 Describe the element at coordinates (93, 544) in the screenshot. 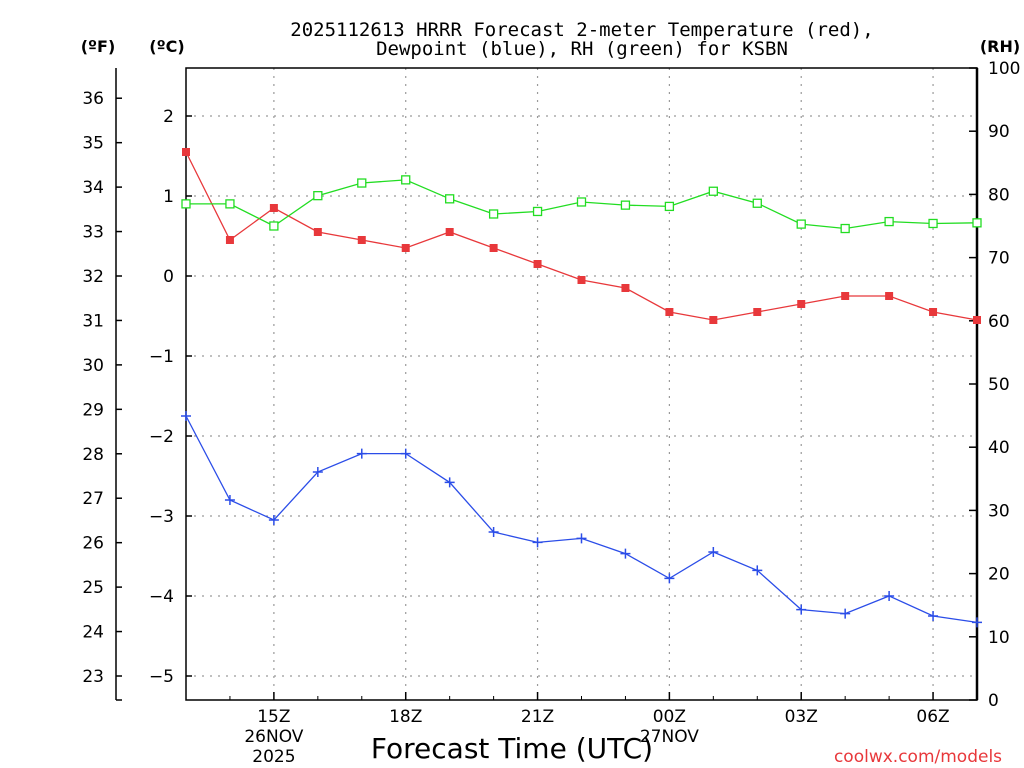

I see `fahrenheit-tick-label: 26` at that location.